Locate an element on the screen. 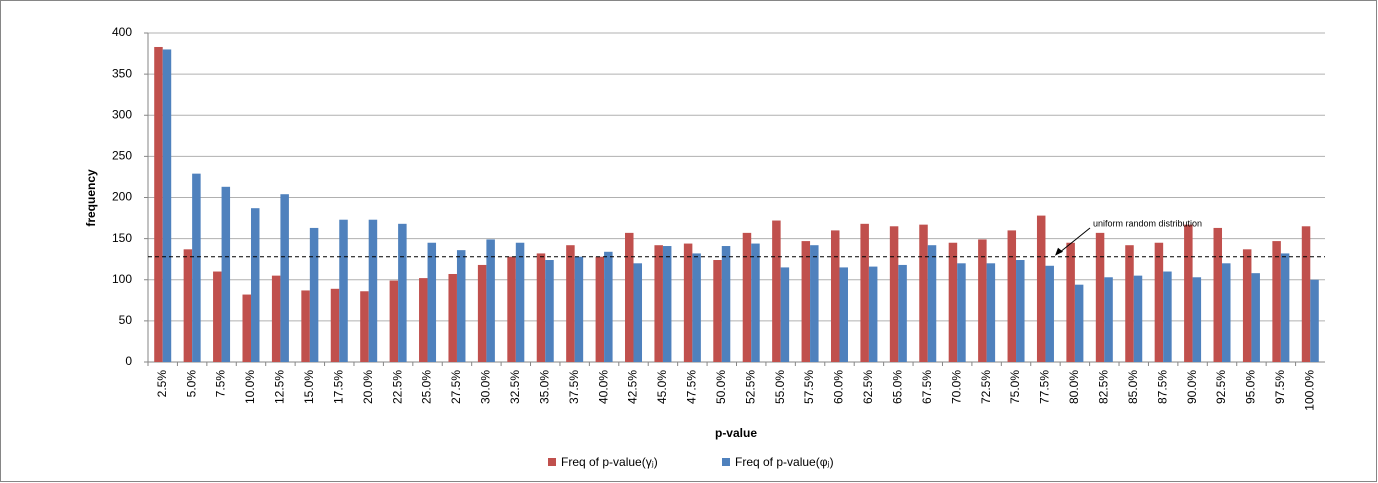 The height and width of the screenshot is (483, 1378). x-tick-label: 62.5% is located at coordinates (868, 387).